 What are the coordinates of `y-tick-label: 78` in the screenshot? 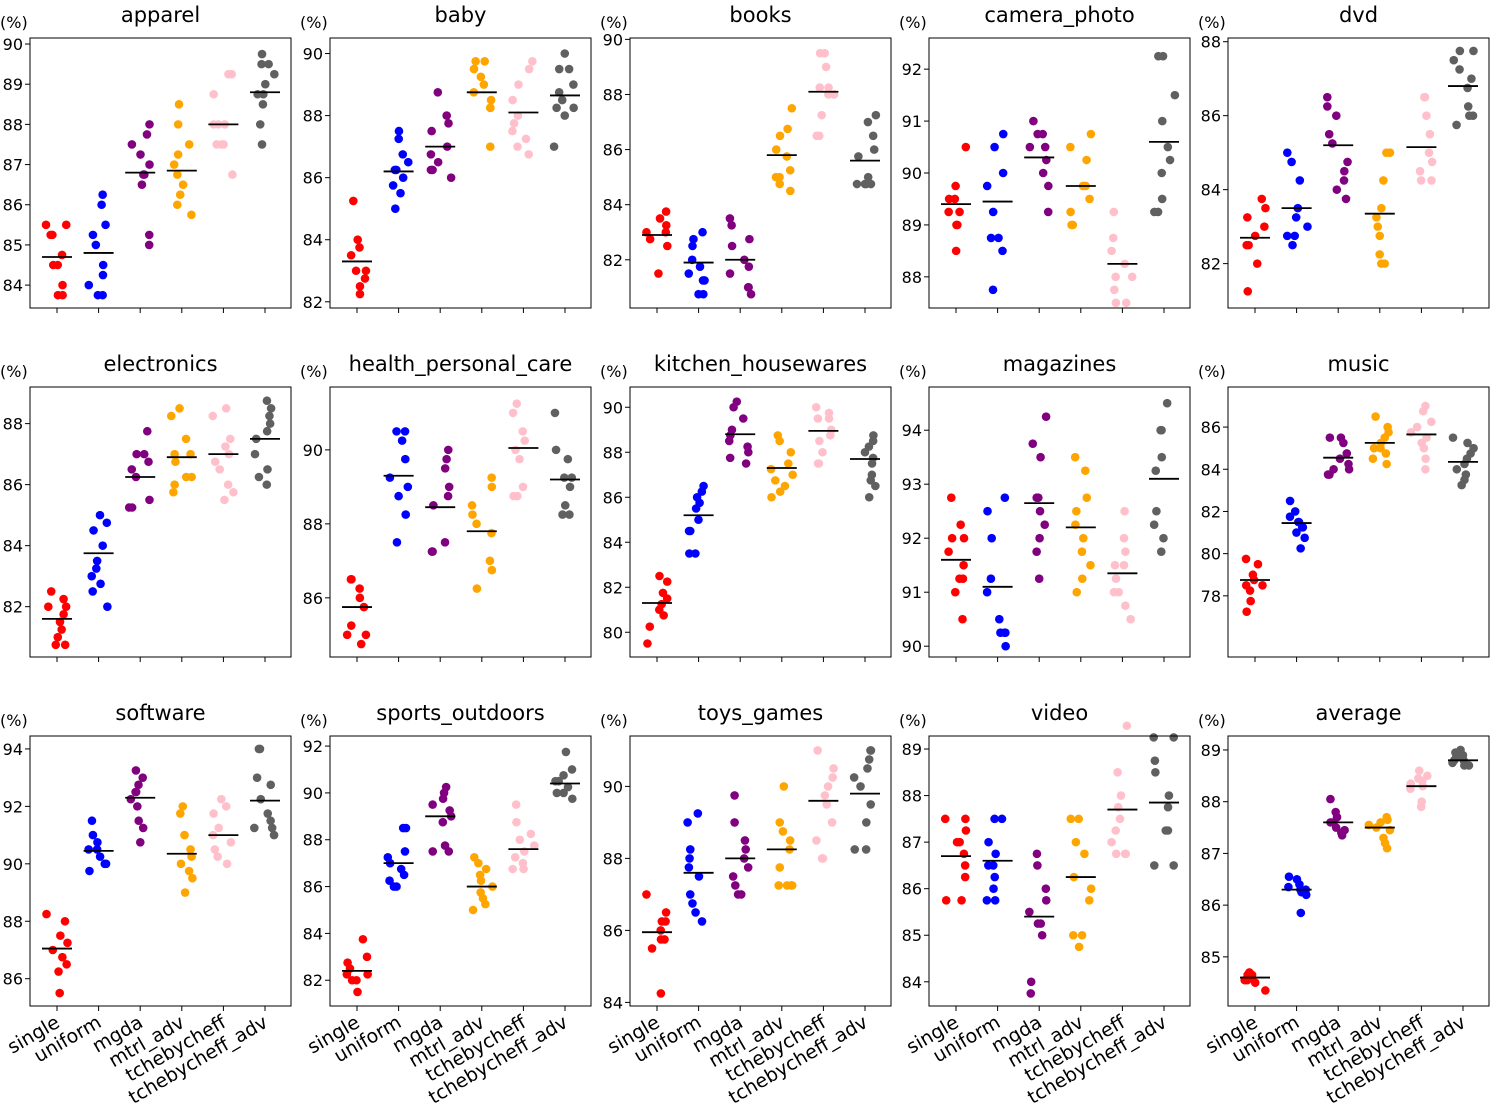 It's located at (1211, 596).